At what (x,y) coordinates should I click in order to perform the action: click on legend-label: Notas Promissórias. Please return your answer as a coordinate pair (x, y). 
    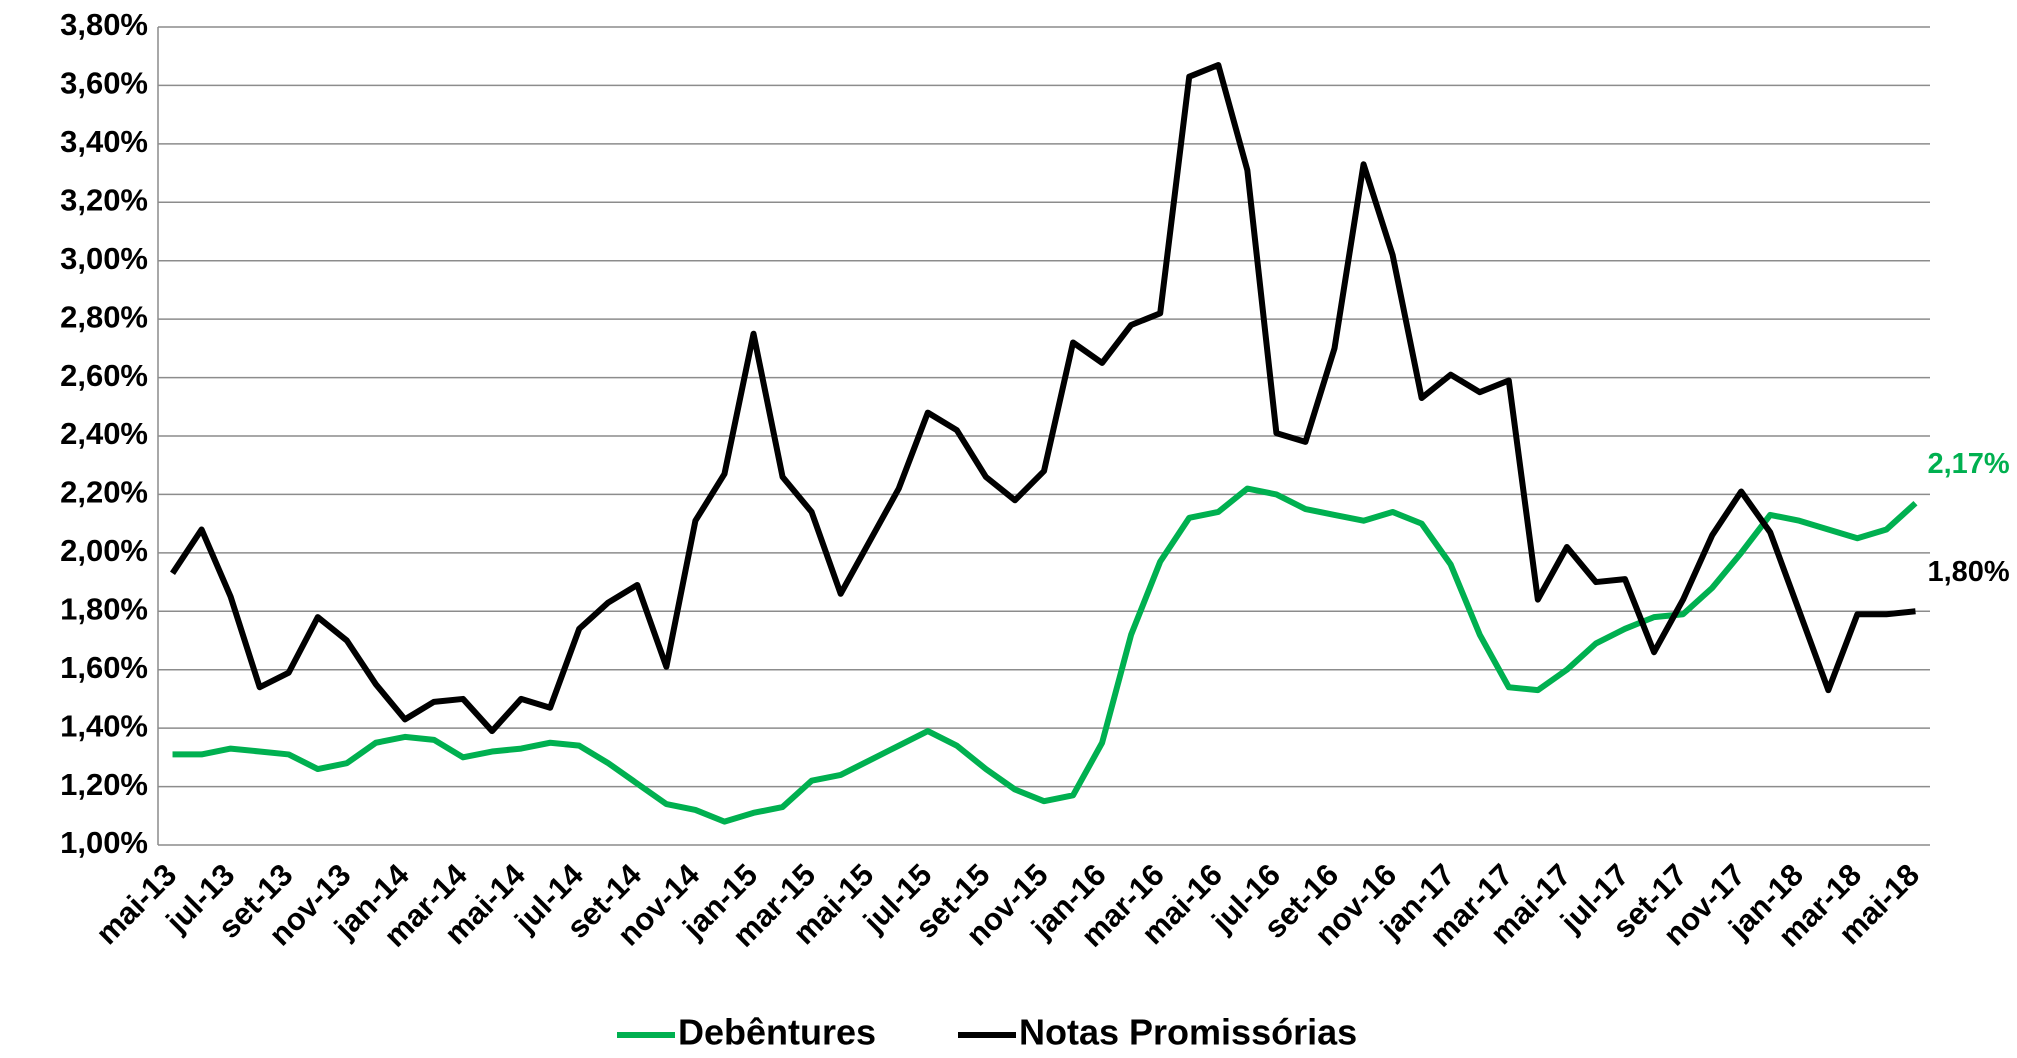
    Looking at the image, I should click on (1188, 1032).